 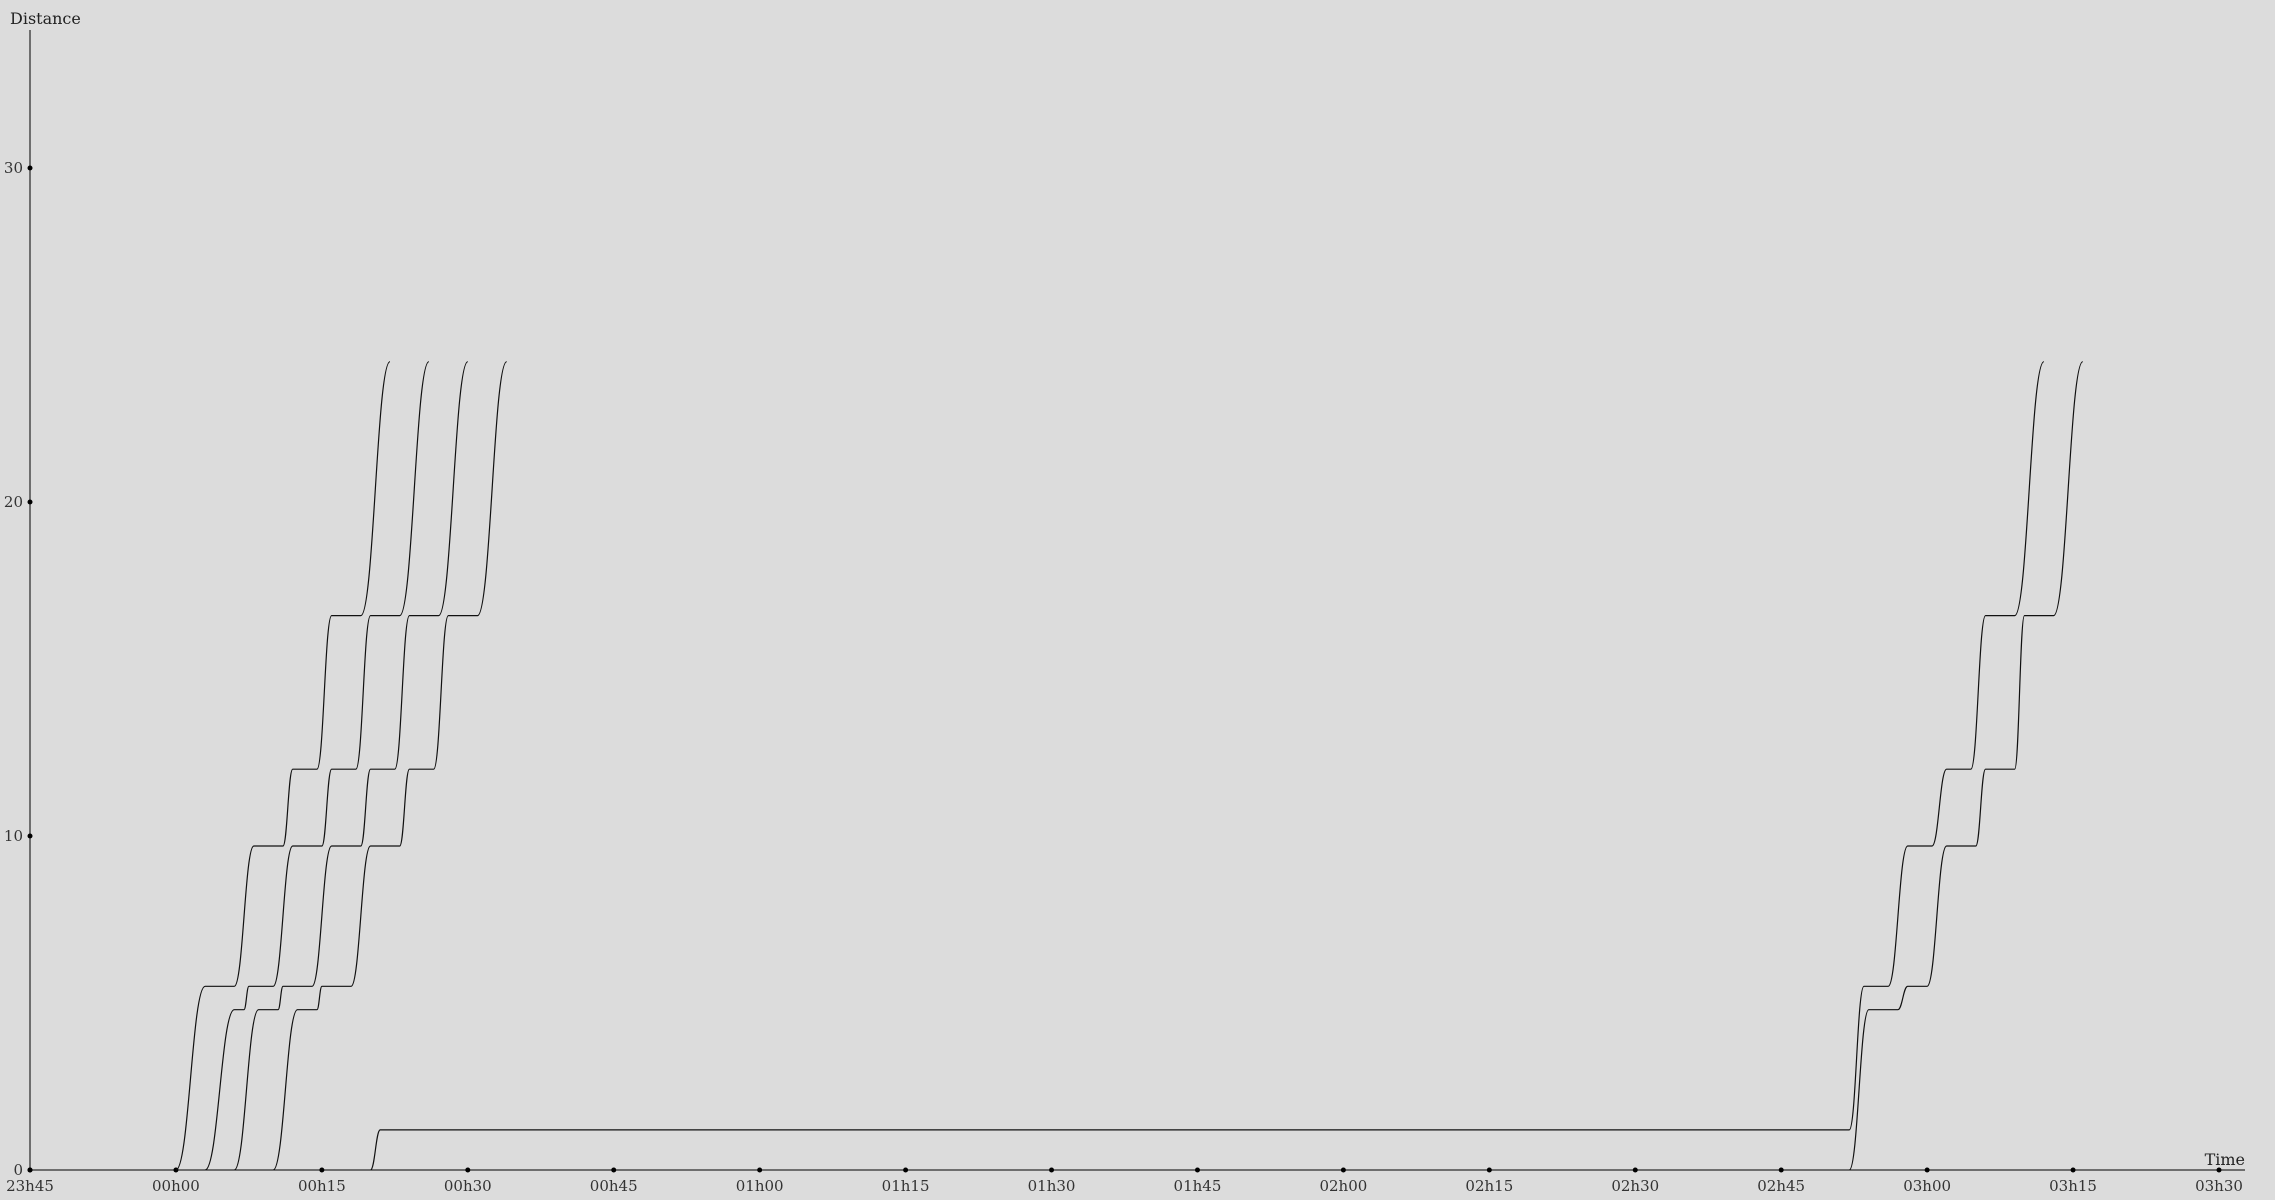 What do you see at coordinates (760, 1186) in the screenshot?
I see `x-tick-label: 01h00` at bounding box center [760, 1186].